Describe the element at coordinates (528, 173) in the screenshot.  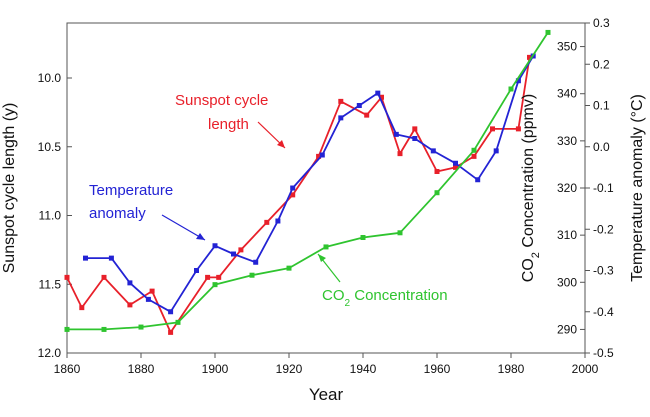
I see `co2-axis-label-rest: Concentration (ppmv)` at that location.